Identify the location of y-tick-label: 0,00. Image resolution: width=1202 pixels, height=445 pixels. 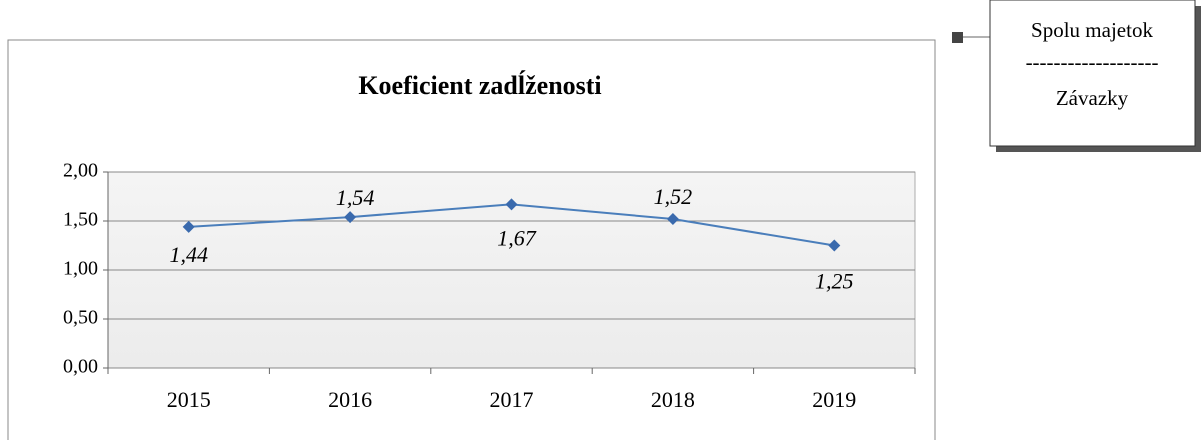
(80, 367).